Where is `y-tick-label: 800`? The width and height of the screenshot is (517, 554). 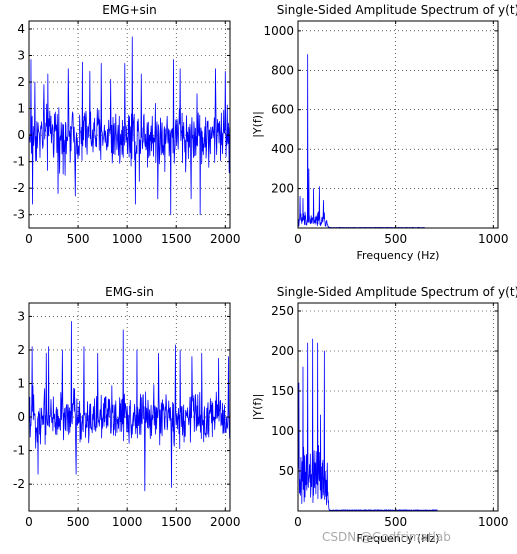 y-tick-label: 800 is located at coordinates (282, 70).